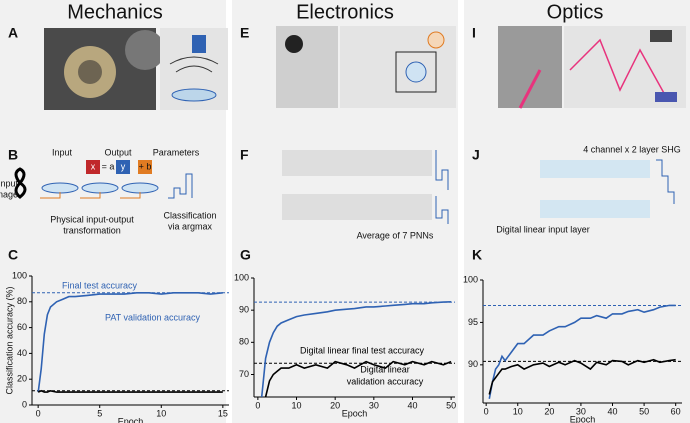 This screenshot has height=423, width=690. Describe the element at coordinates (244, 155) in the screenshot. I see `panel-letter: F` at that location.